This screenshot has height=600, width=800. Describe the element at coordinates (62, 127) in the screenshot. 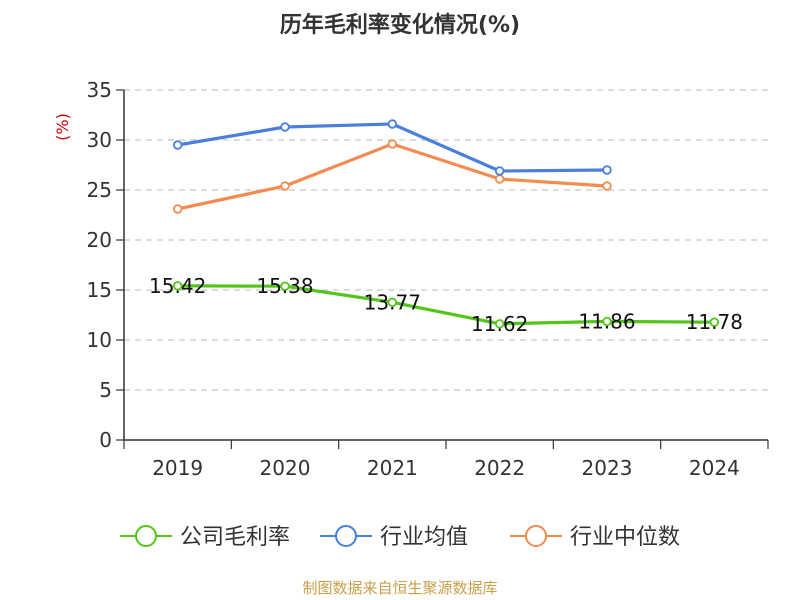

I see `y-axis-unit-label: (%)` at that location.